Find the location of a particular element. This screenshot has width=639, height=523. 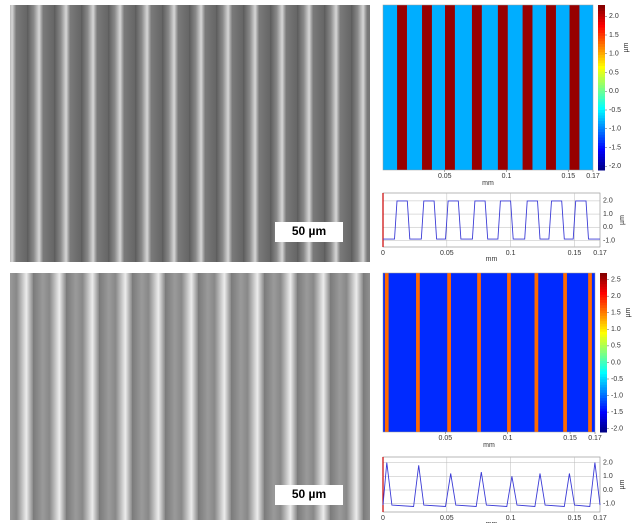

colorbar-tick-label: 1.0 is located at coordinates (616, 329).